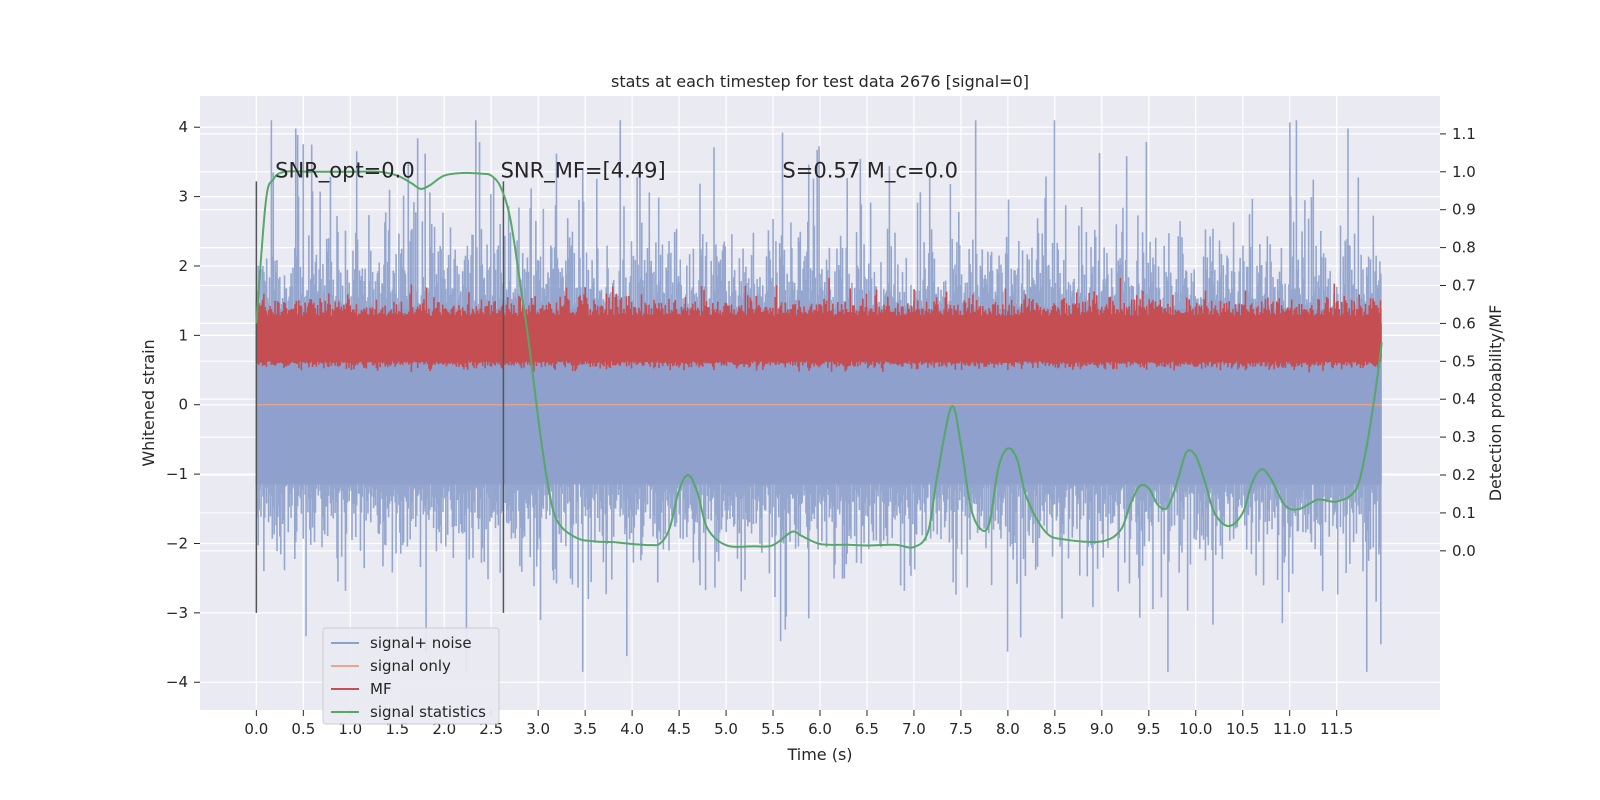 This screenshot has height=800, width=1600. I want to click on y-right-tick-label: 0.0, so click(1464, 551).